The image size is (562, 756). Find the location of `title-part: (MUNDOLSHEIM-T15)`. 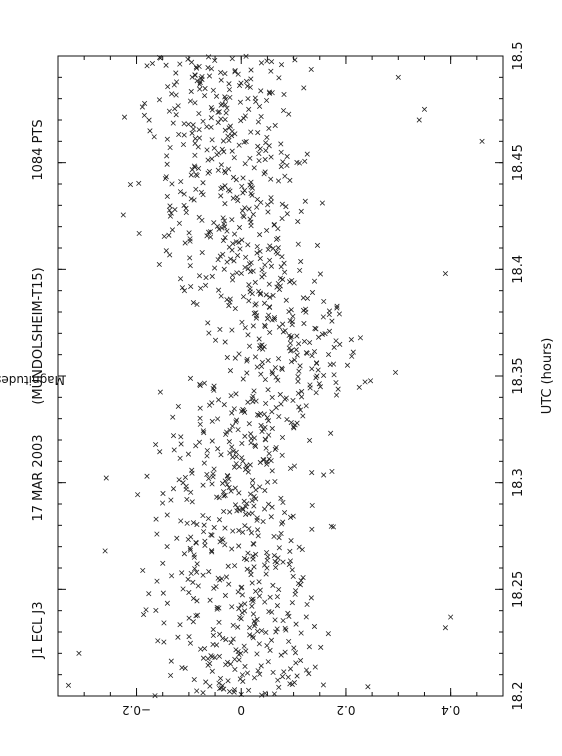

title-part: (MUNDOLSHEIM-T15) is located at coordinates (38, 335).